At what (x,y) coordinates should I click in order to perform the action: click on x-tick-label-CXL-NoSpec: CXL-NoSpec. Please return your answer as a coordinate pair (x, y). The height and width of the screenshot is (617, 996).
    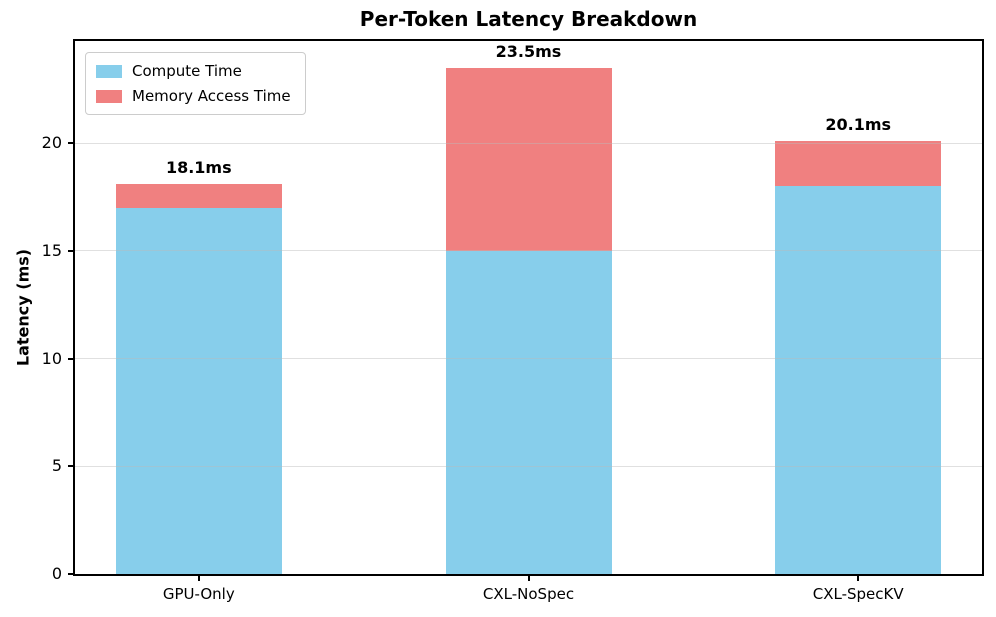
    Looking at the image, I should click on (528, 594).